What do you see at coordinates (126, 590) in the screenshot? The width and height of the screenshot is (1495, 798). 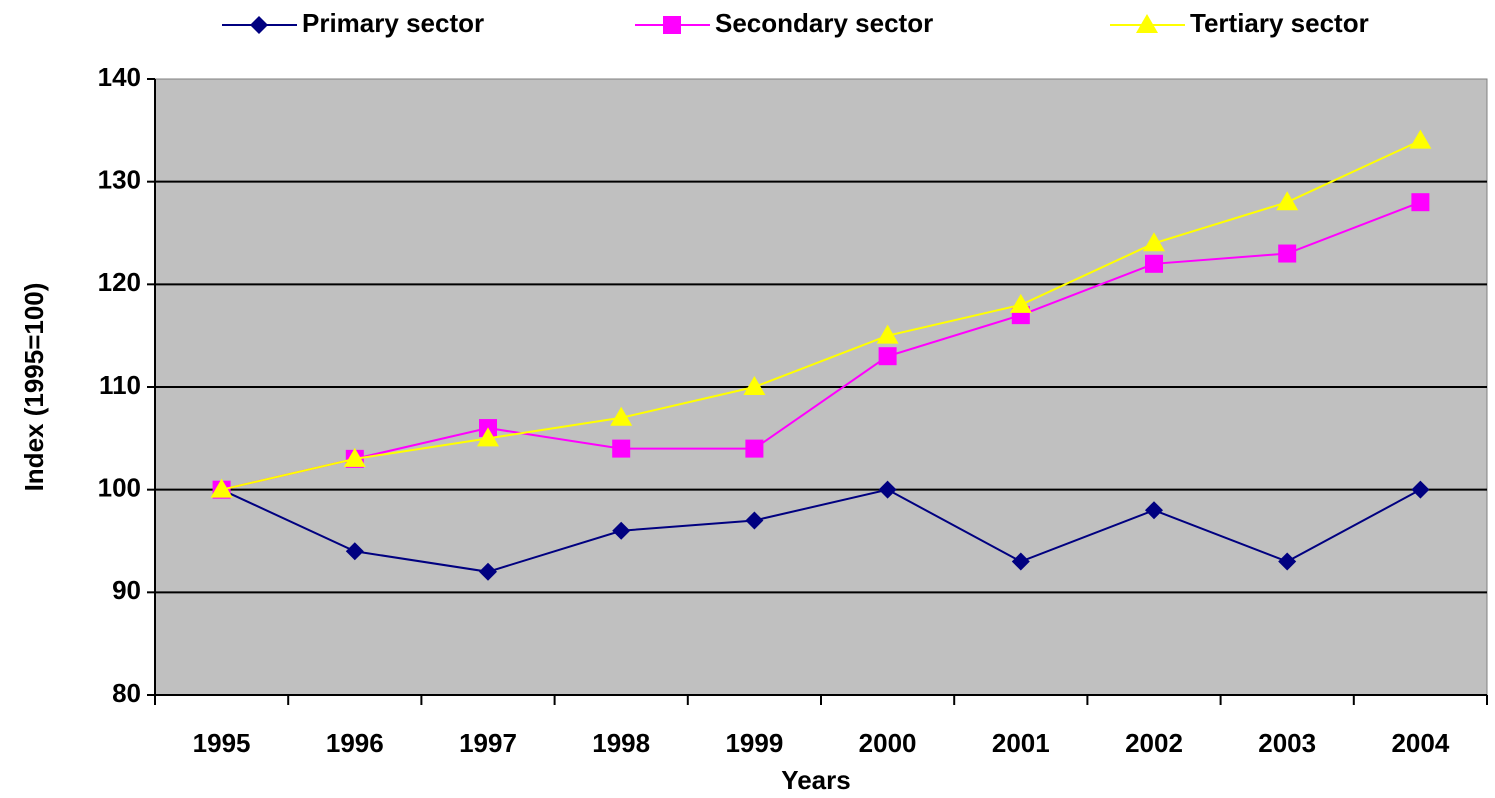 I see `y-tick-label: 90` at bounding box center [126, 590].